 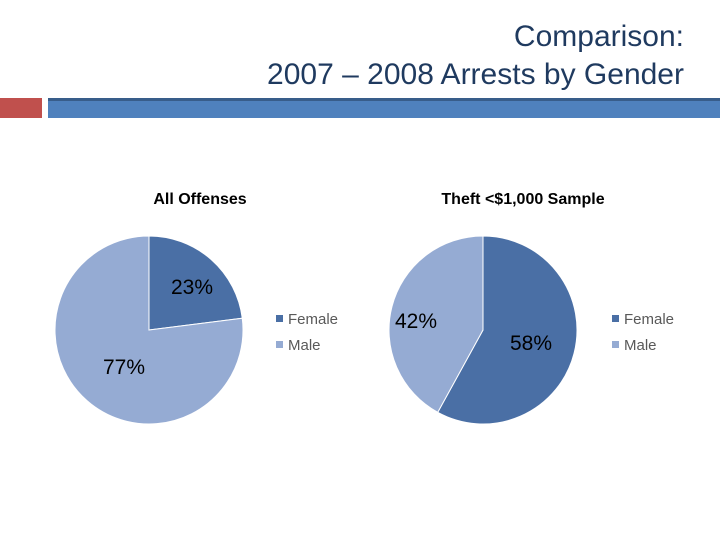 What do you see at coordinates (199, 199) in the screenshot?
I see `chart-1-title: All Offenses` at bounding box center [199, 199].